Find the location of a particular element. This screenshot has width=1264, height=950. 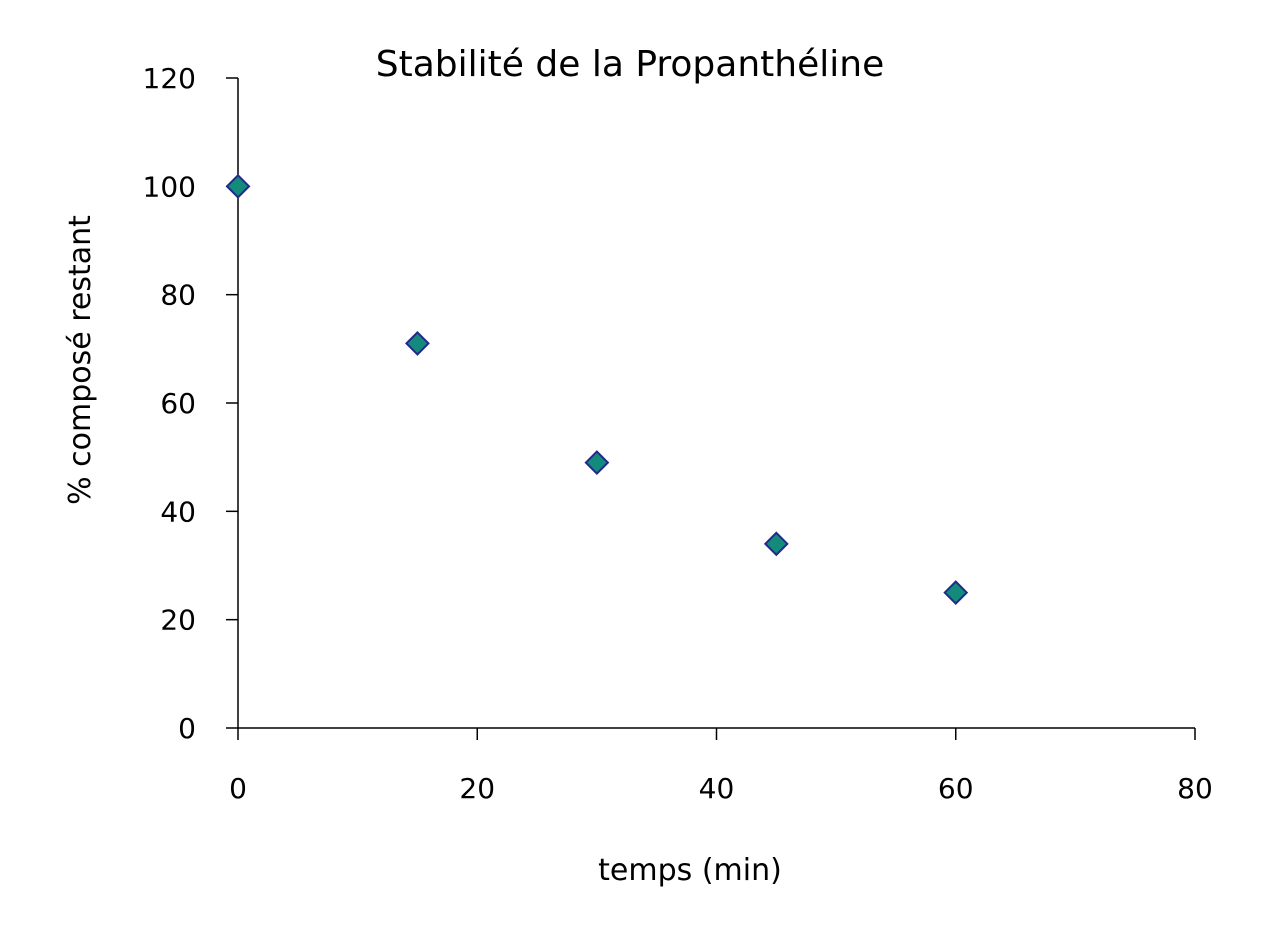

y-tick-label: 0 is located at coordinates (187, 728).